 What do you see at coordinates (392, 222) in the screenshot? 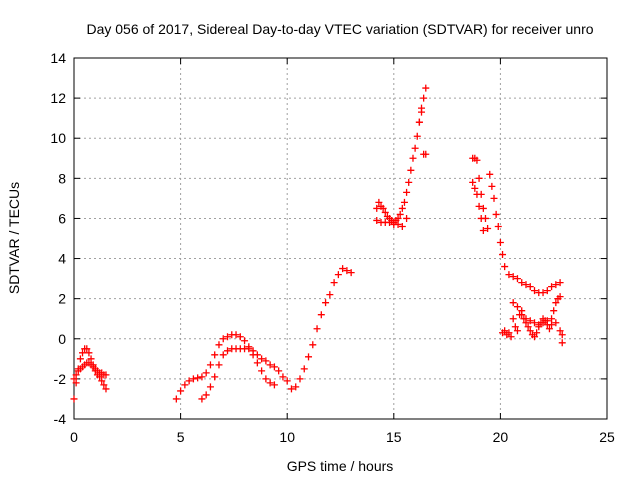
I see `series-arc-3-b` at bounding box center [392, 222].